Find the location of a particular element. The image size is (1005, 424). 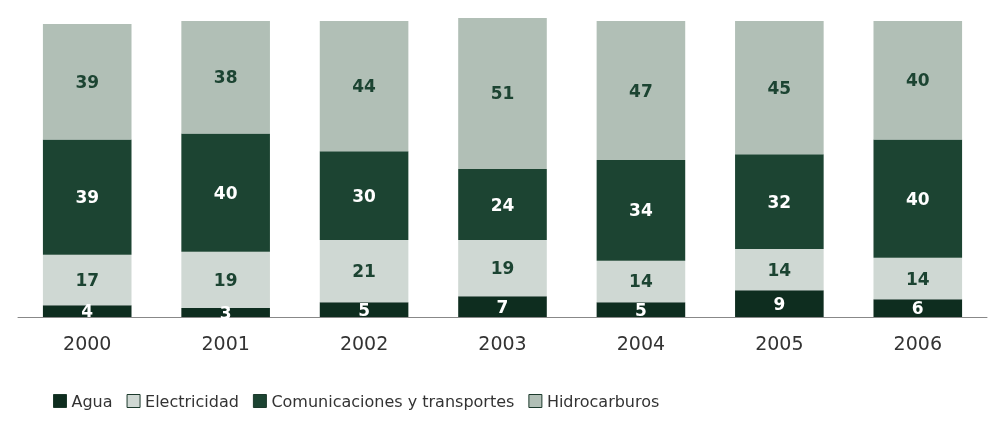

data-label: 38 is located at coordinates (225, 77).